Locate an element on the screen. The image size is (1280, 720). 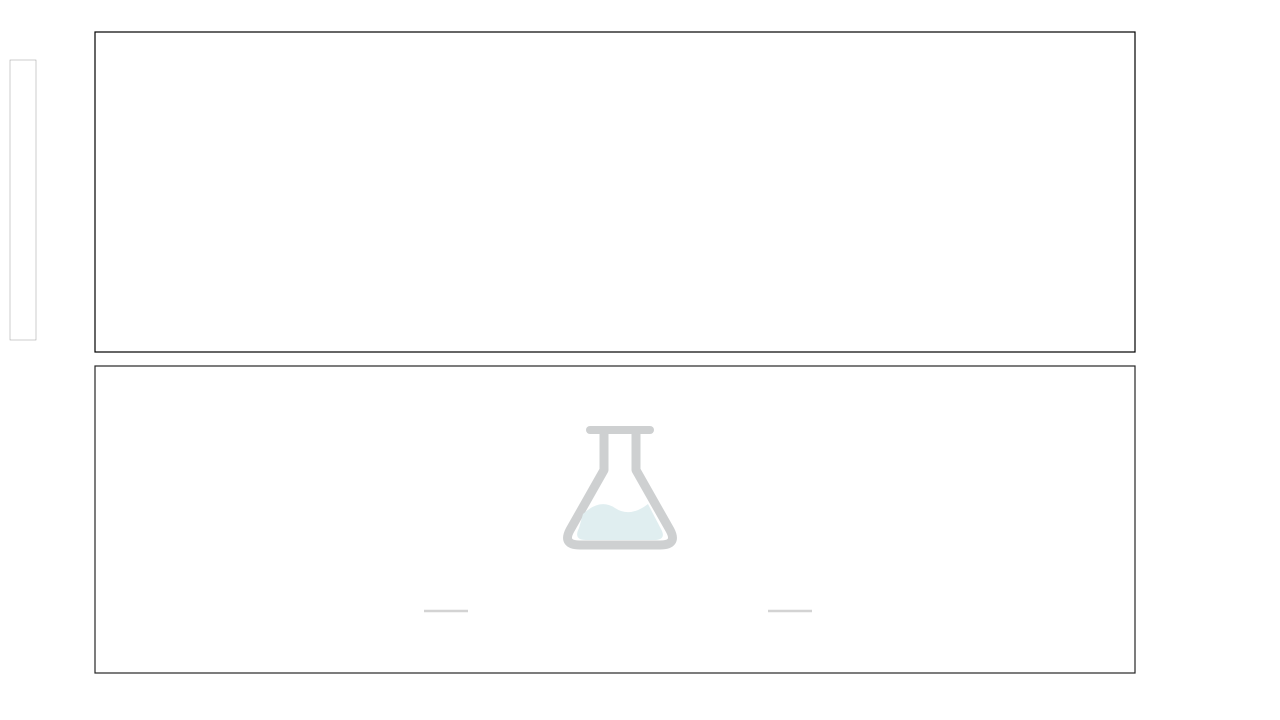
flask-icon is located at coordinates (620, 488).